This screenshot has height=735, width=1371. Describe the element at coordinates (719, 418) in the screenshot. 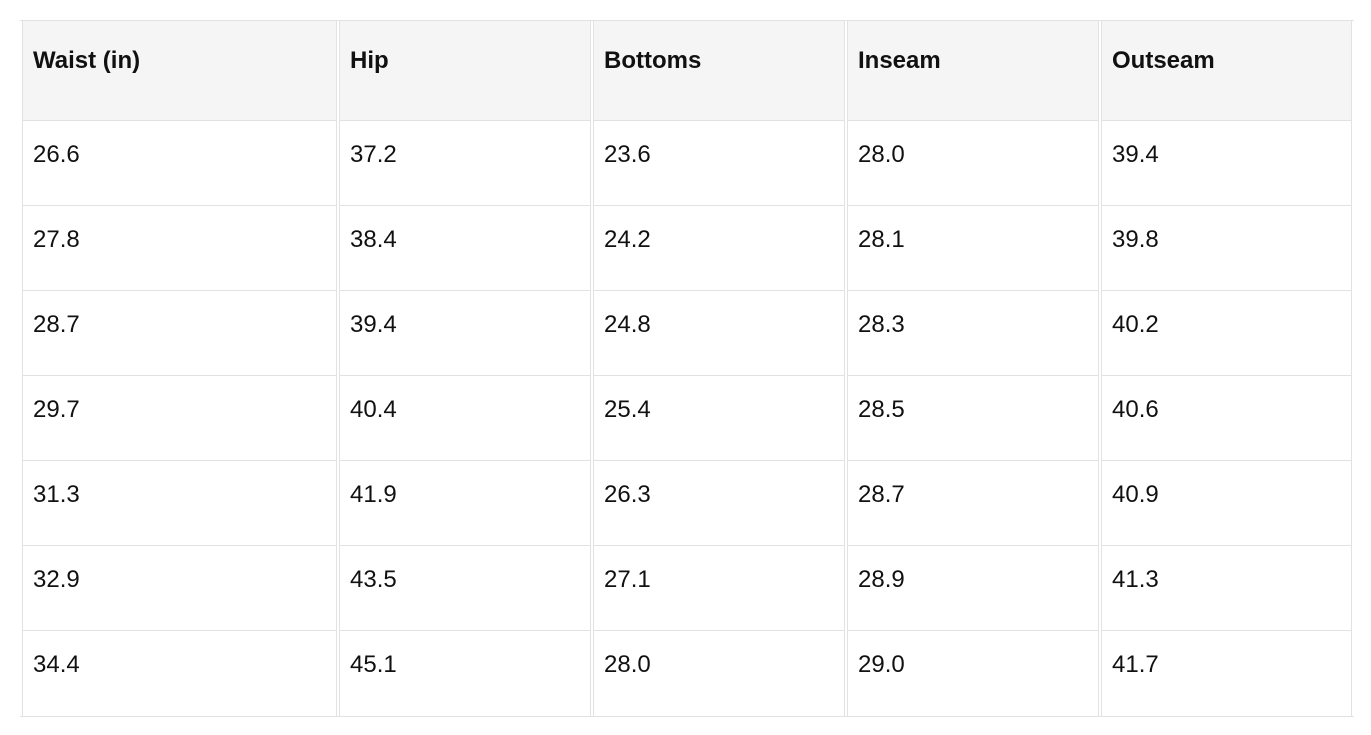

I see `cell-bottoms: 25.4` at that location.